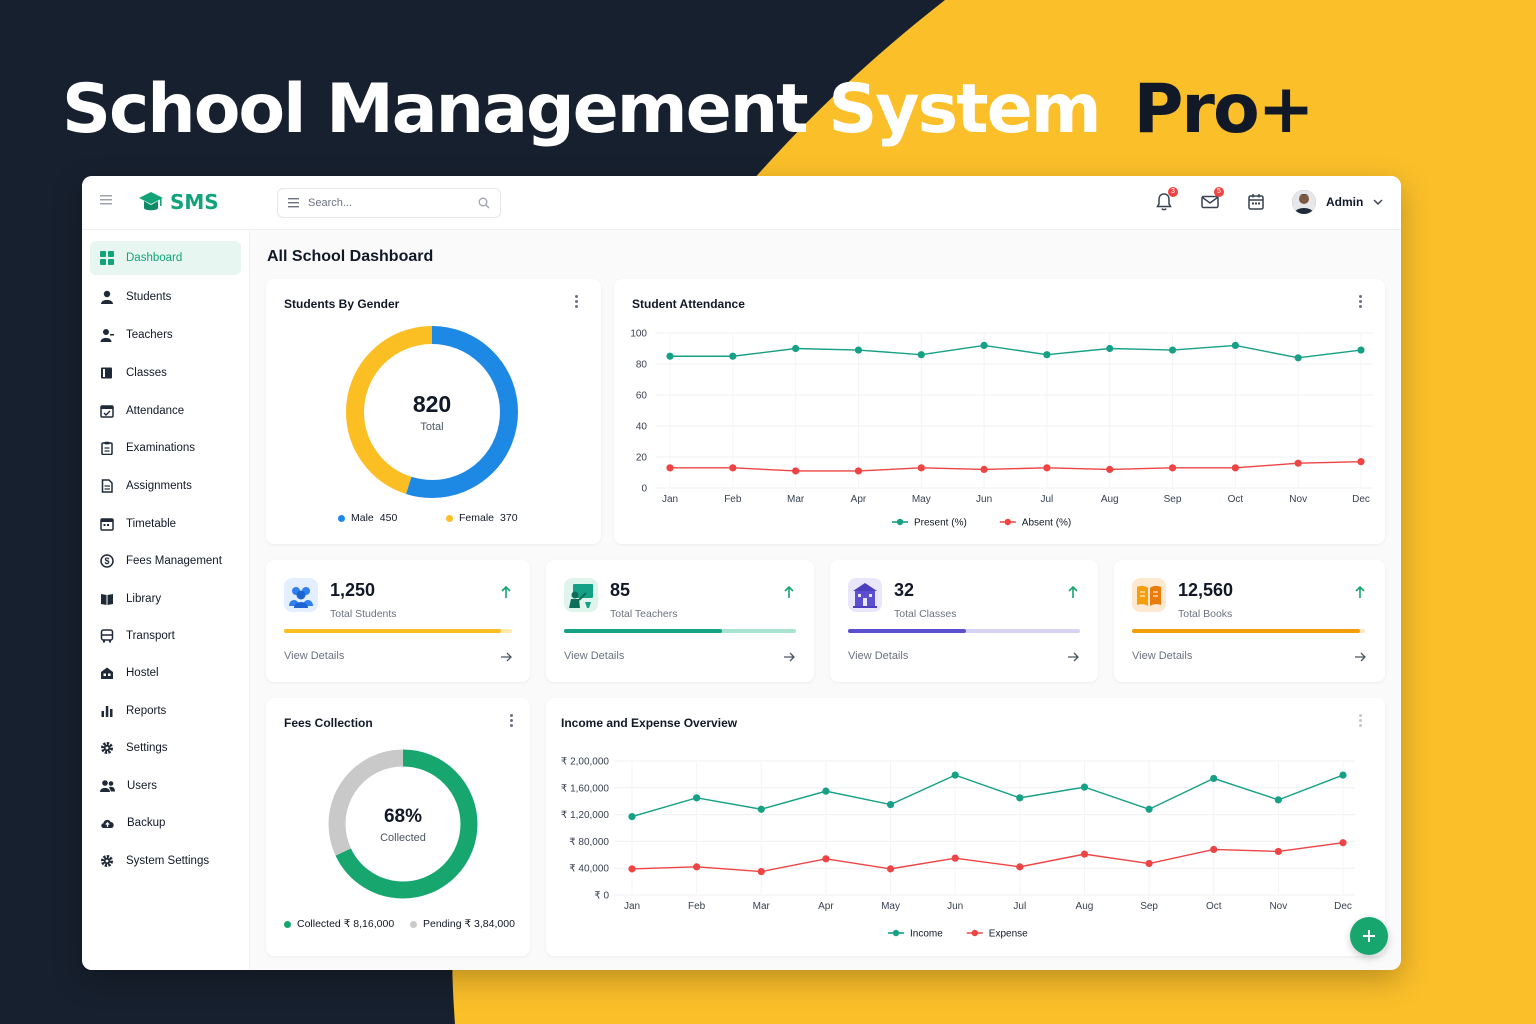 This screenshot has height=1024, width=1536. Describe the element at coordinates (165, 335) in the screenshot. I see `sidebar-item-teachers: Teachers` at that location.